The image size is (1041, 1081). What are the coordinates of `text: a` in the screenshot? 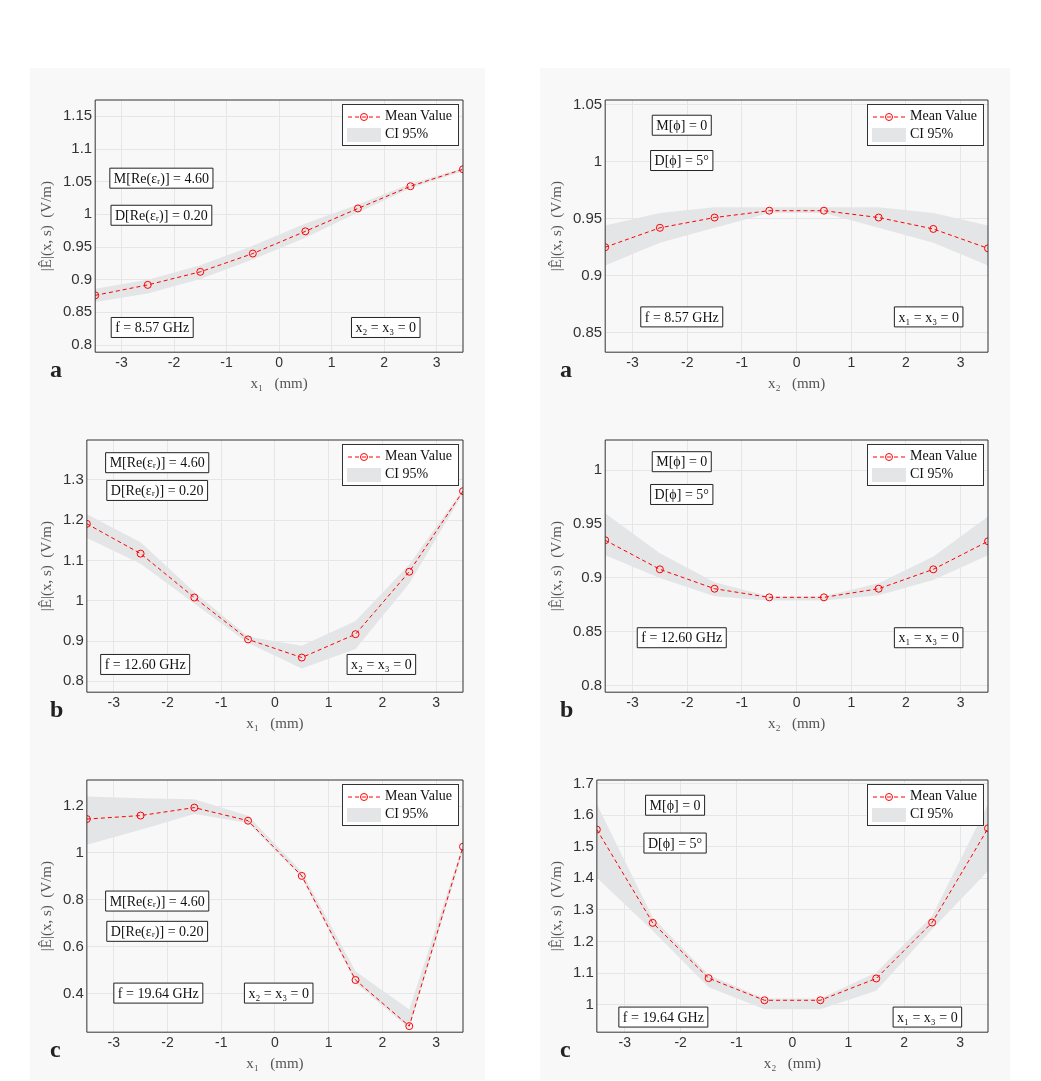 It's located at (56, 369).